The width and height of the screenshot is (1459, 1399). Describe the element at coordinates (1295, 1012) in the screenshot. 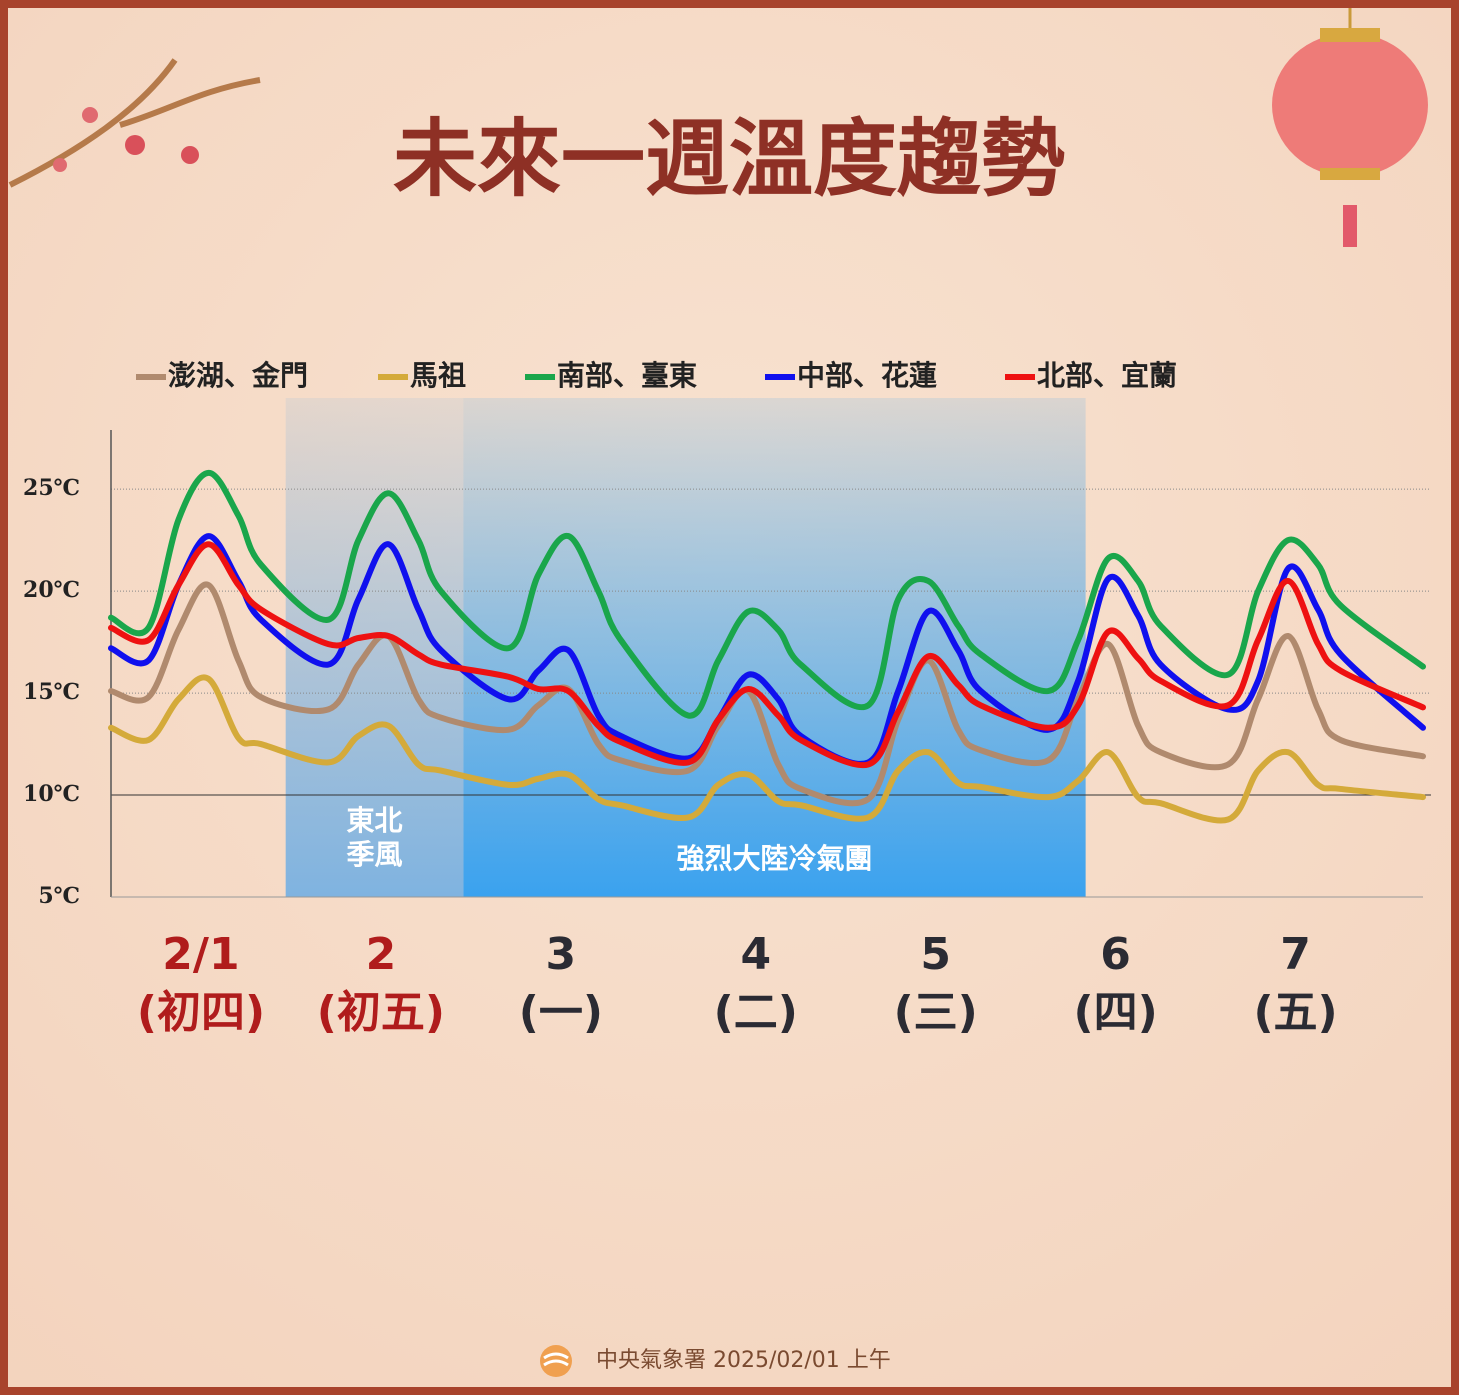

I see `x-tick-sublabel: (五)` at that location.